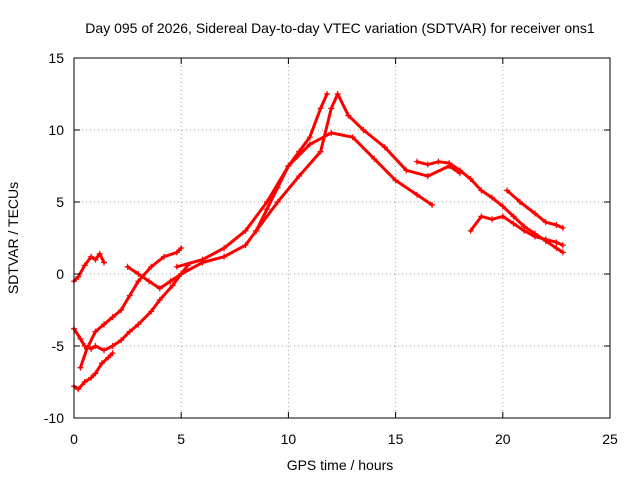  Describe the element at coordinates (58, 346) in the screenshot. I see `y-tick-label: -5` at that location.